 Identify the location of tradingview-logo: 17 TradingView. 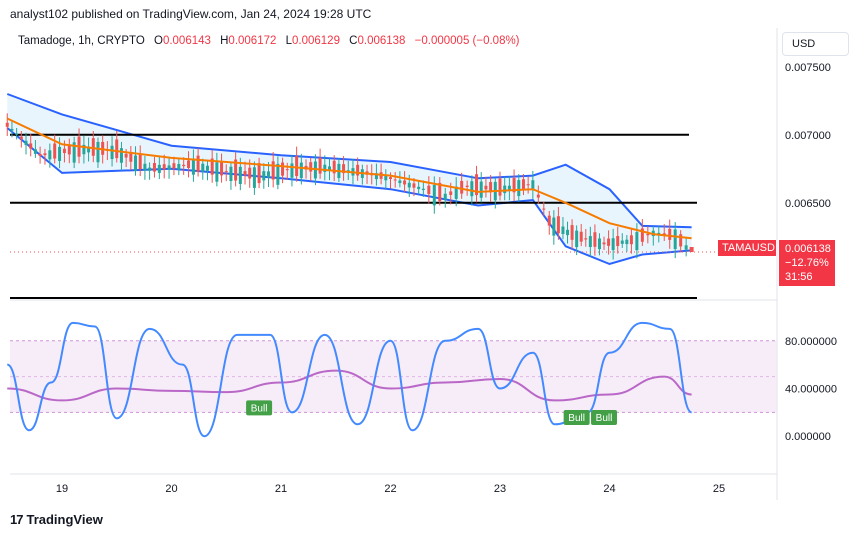
(56, 519).